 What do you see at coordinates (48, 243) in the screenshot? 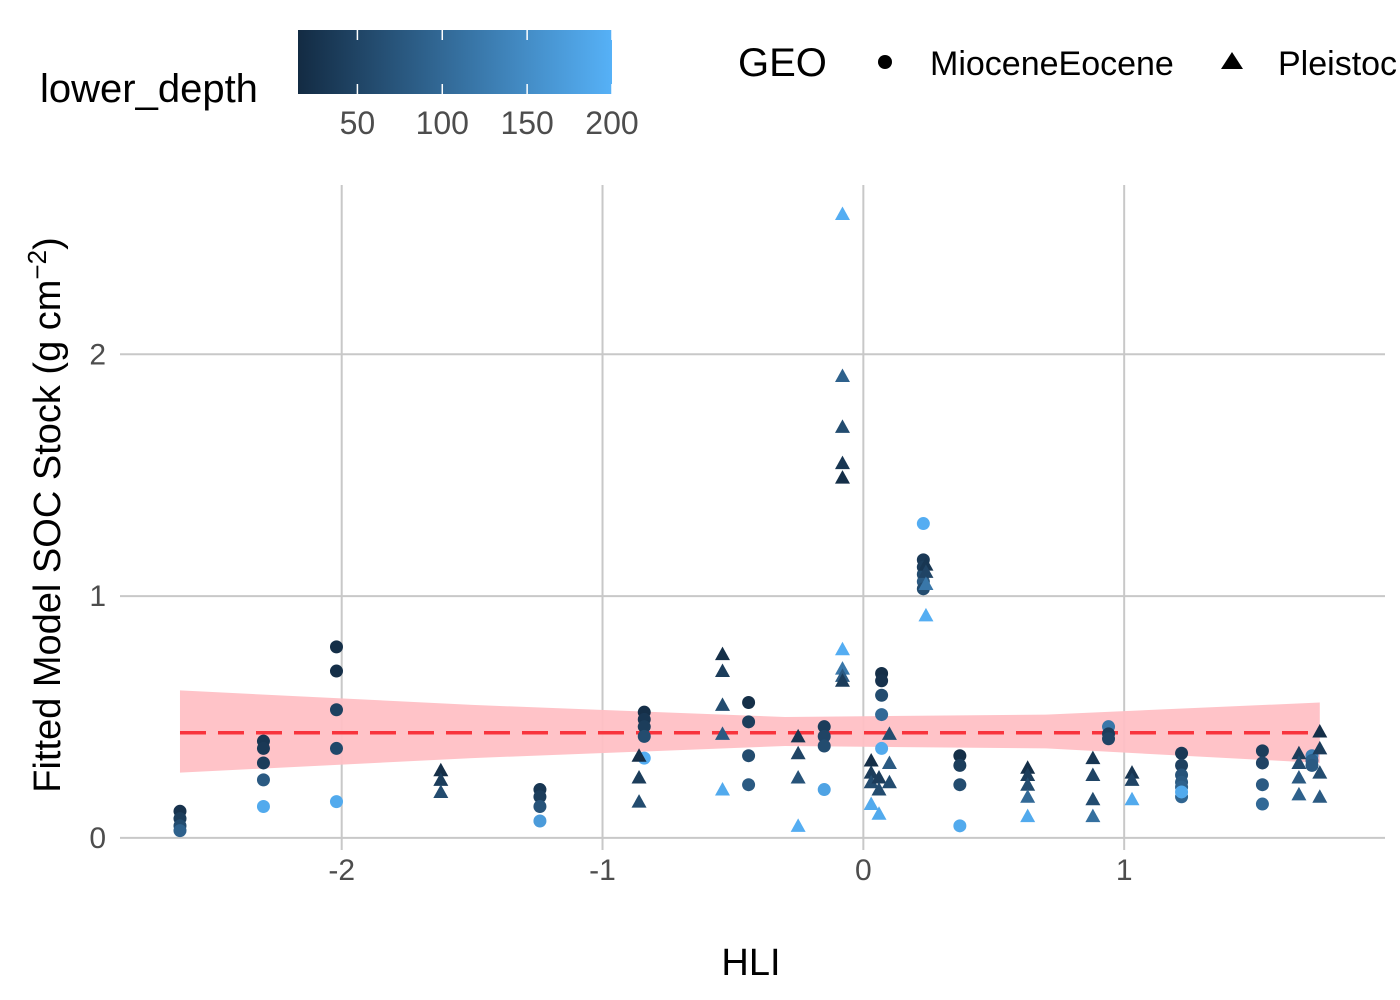
I see `y-axis-title-close: )` at bounding box center [48, 243].